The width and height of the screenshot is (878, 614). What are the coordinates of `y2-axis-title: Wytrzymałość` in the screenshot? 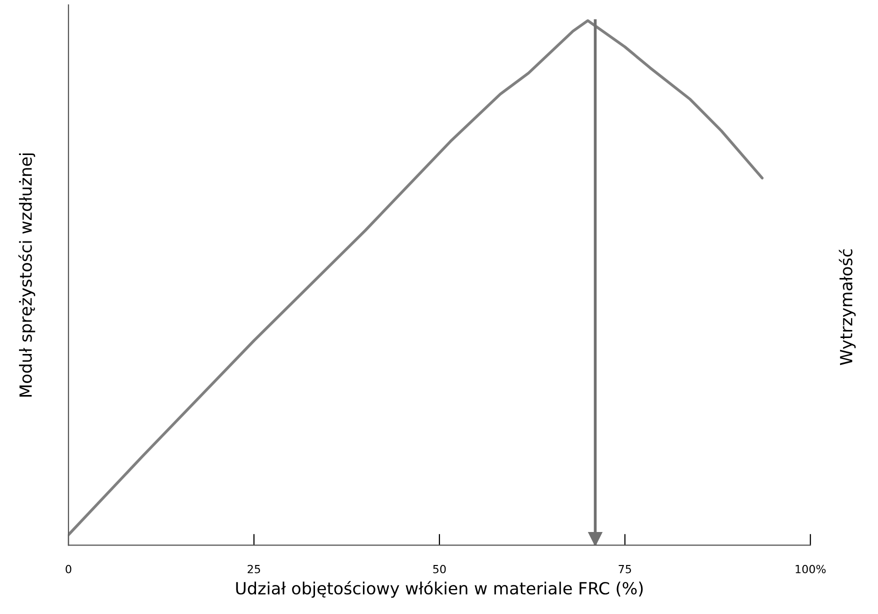 It's located at (847, 307).